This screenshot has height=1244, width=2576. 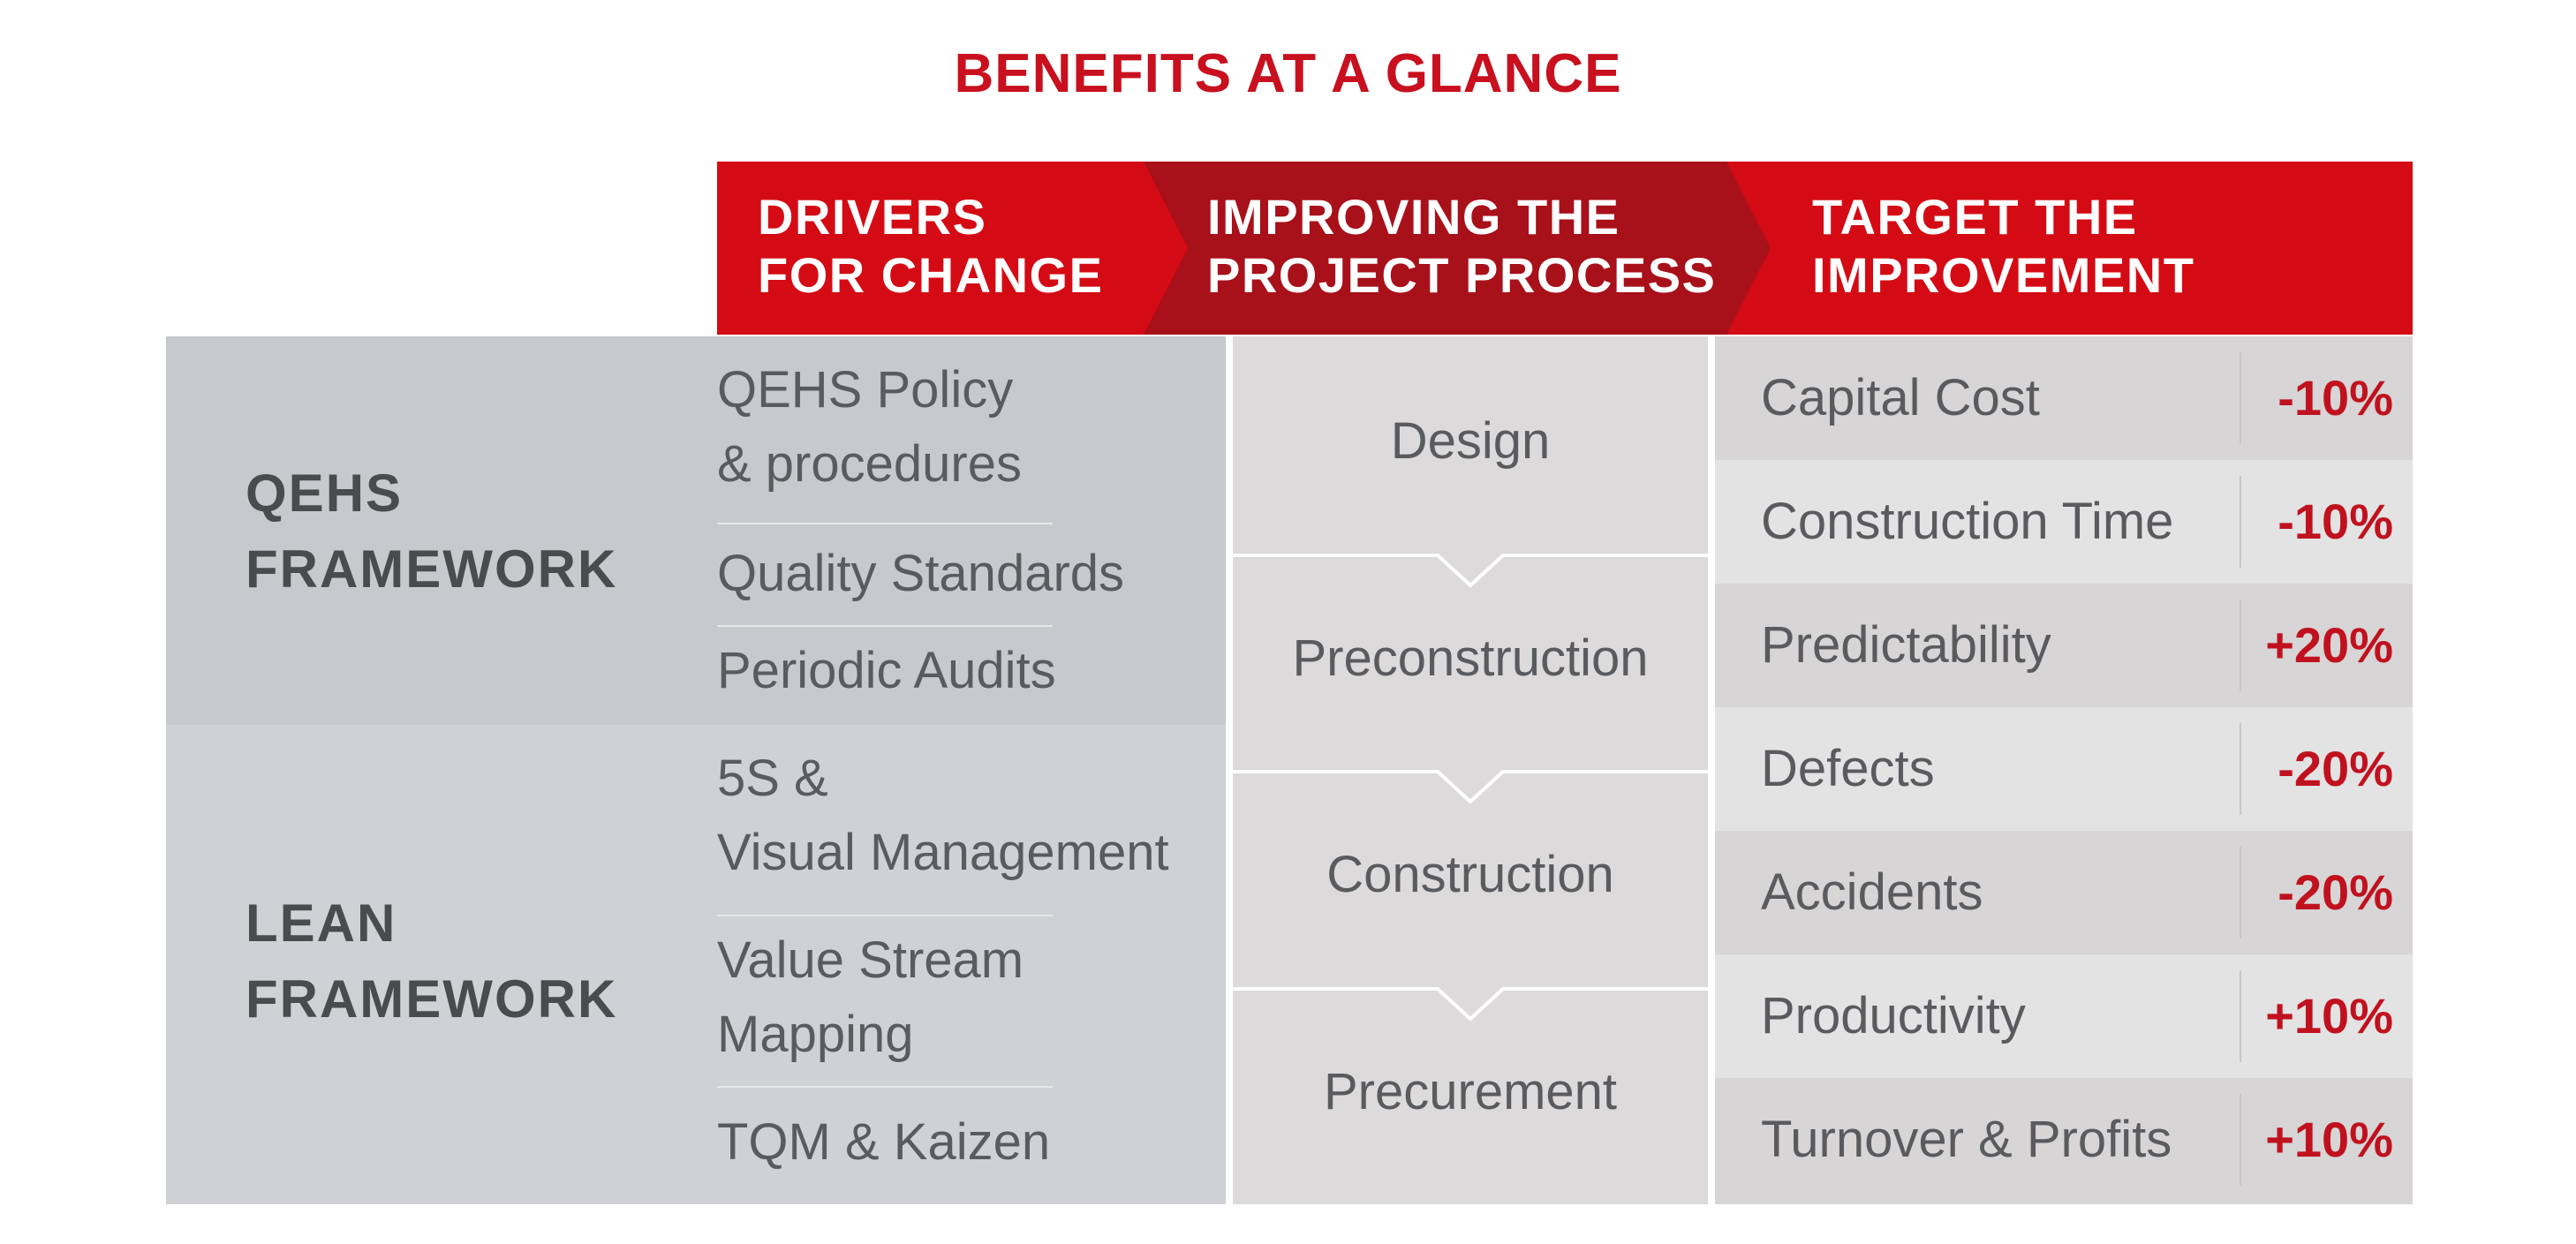 What do you see at coordinates (1906, 645) in the screenshot?
I see `improvement-label: Predictability` at bounding box center [1906, 645].